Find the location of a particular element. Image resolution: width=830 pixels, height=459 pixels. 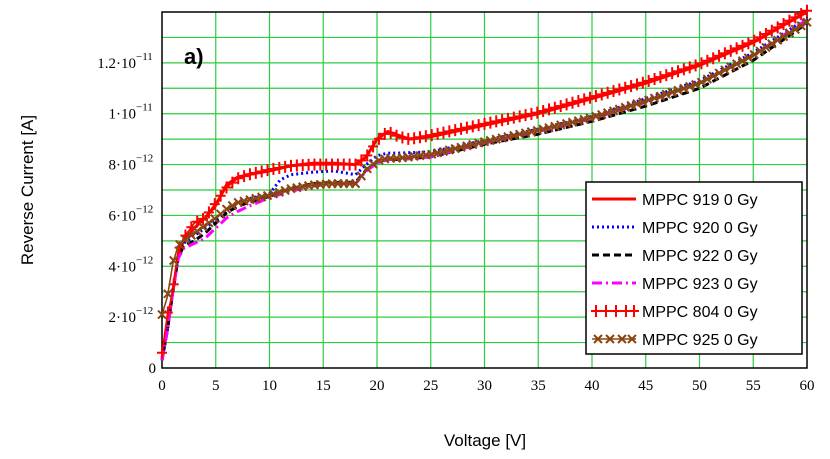

x-tick-labels: 0 5 10 15 20 25 30 35 40 45 50 55 60 is located at coordinates (486, 386).